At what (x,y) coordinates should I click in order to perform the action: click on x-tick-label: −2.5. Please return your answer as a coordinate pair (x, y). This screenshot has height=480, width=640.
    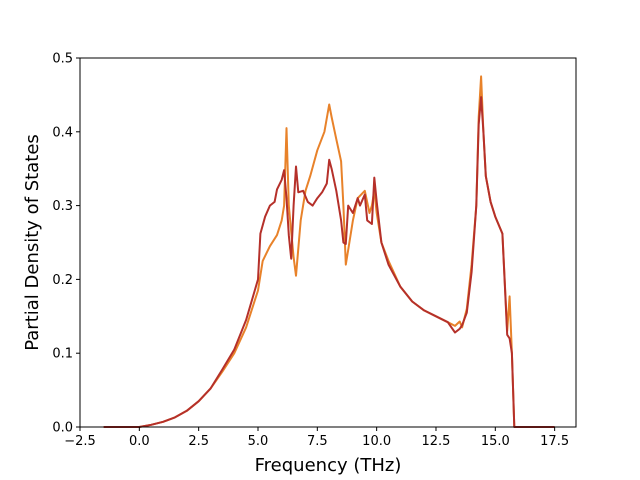
    Looking at the image, I should click on (80, 441).